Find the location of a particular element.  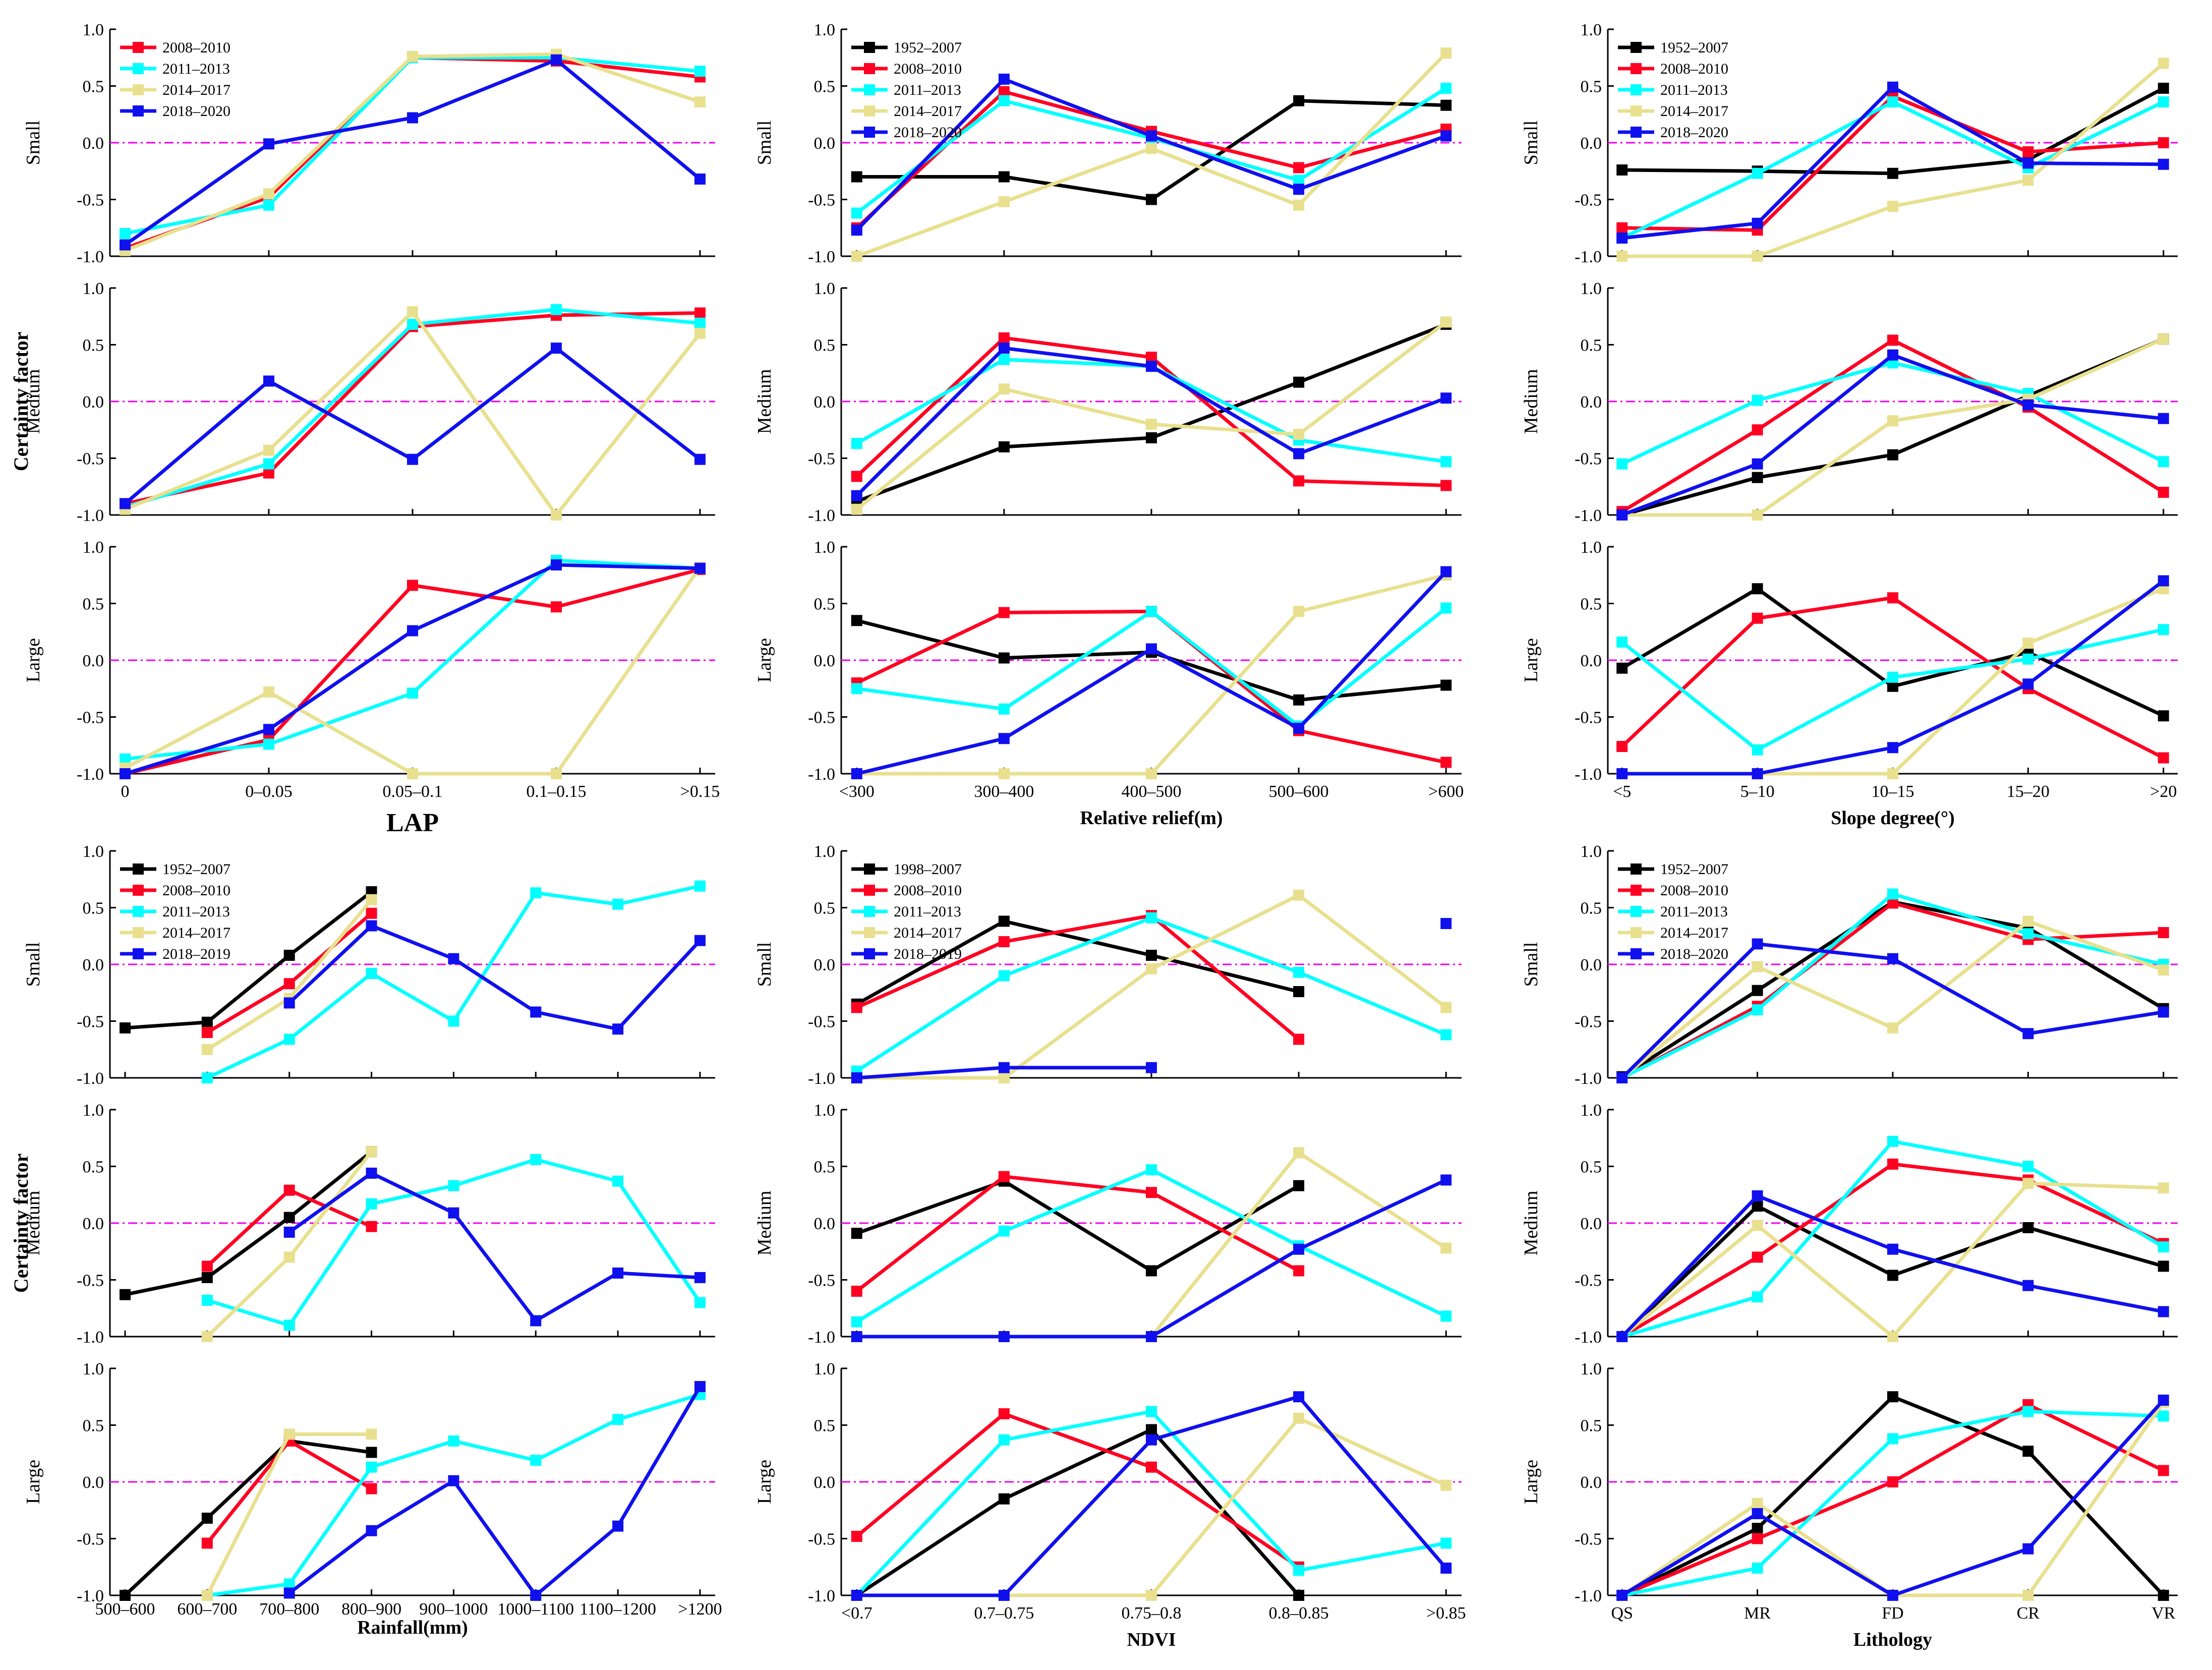

x-tick-label: 0.7–0.75 is located at coordinates (1004, 1614).